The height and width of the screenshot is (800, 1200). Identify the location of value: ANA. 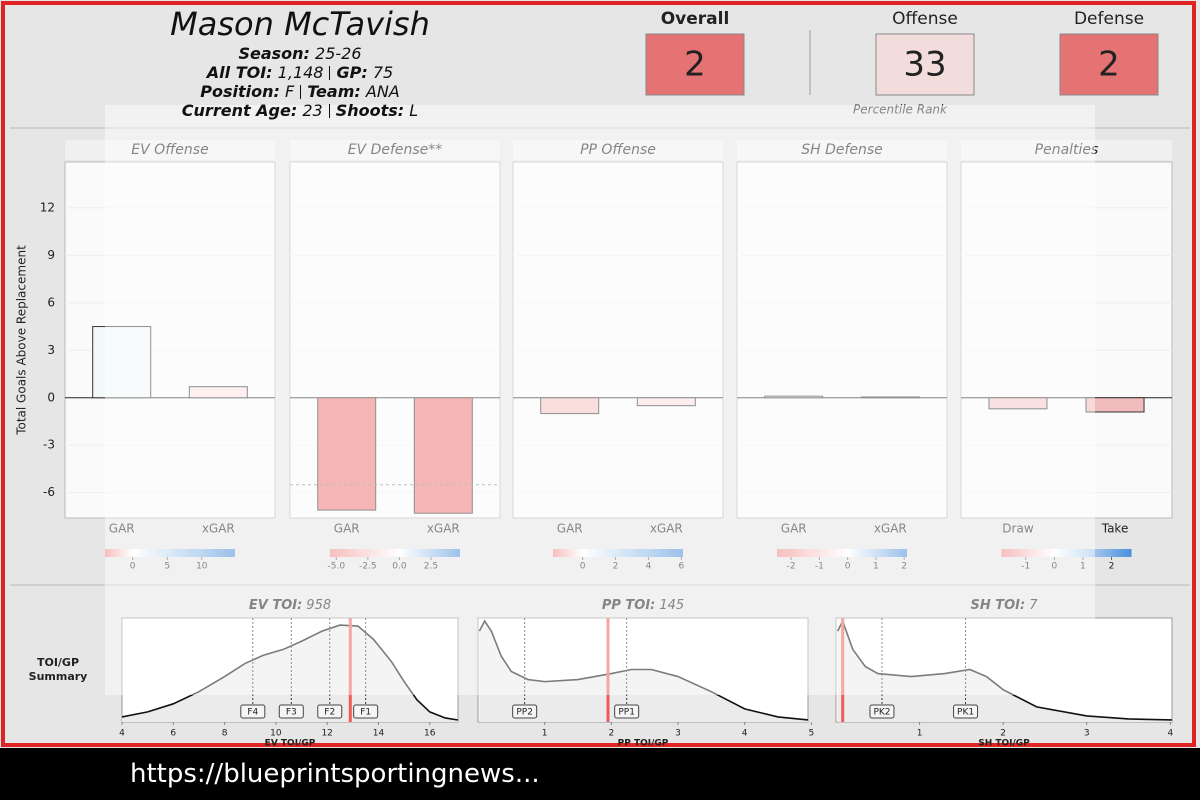
(382, 91).